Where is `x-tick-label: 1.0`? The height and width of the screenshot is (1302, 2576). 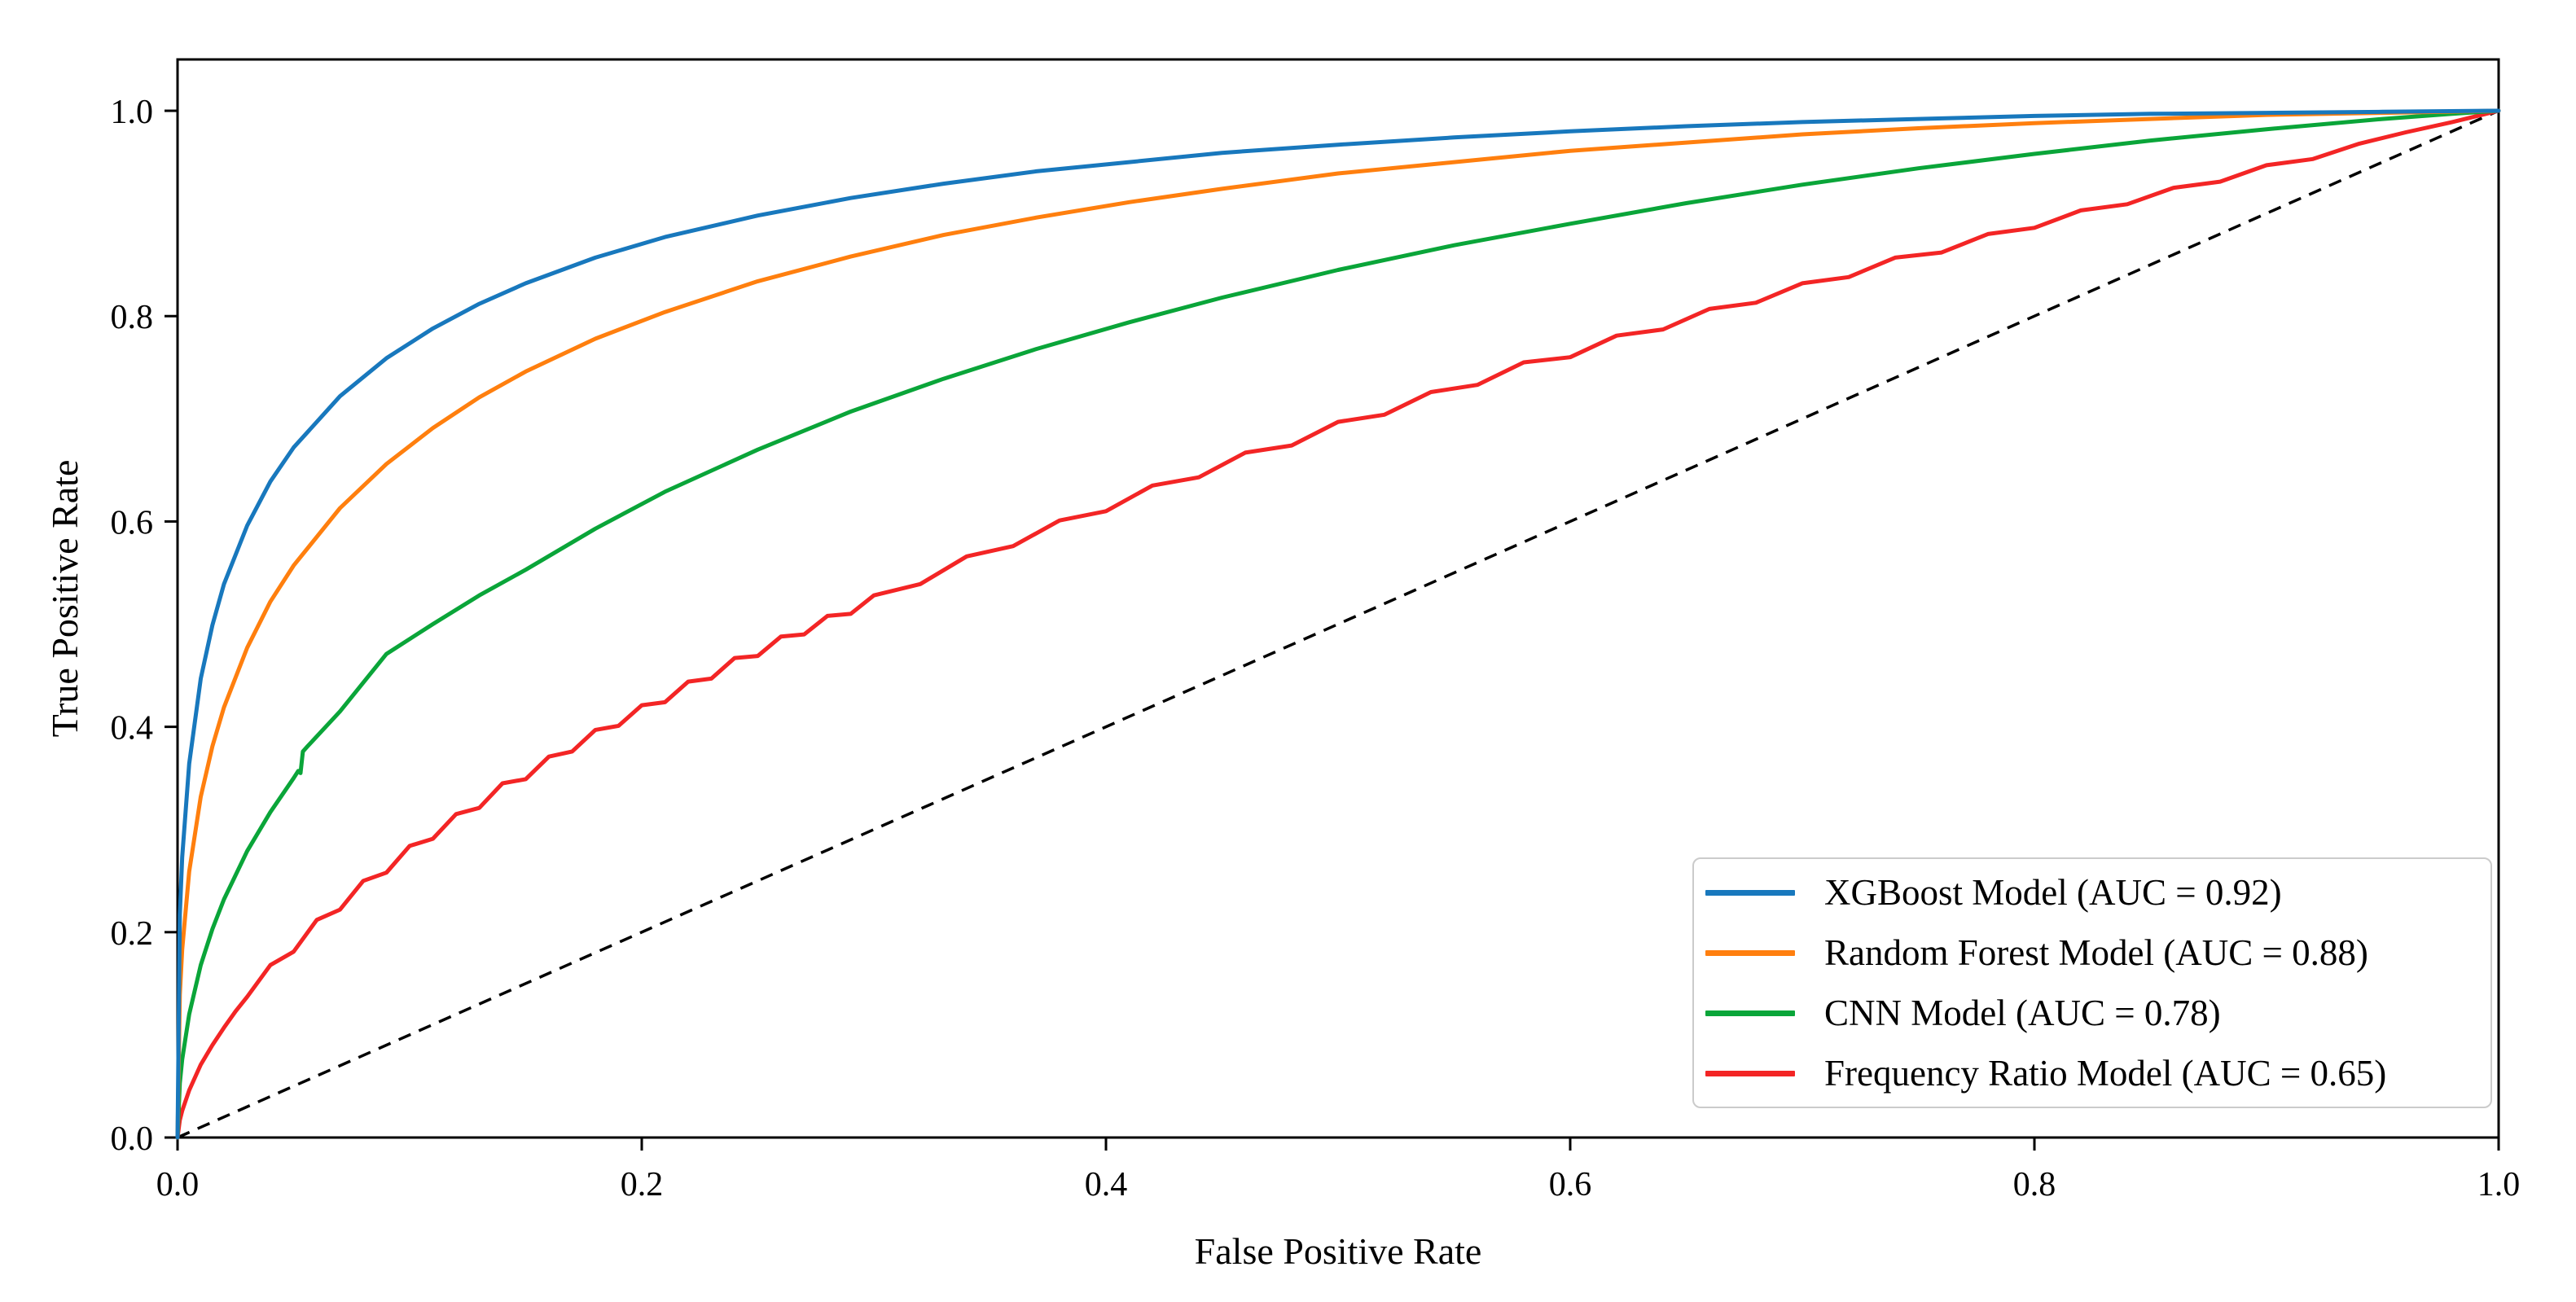 x-tick-label: 1.0 is located at coordinates (2499, 1184).